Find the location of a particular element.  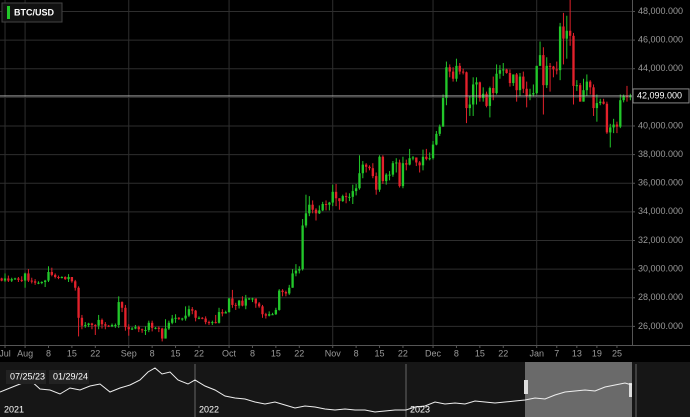

navigator-right is located at coordinates (661, 389).